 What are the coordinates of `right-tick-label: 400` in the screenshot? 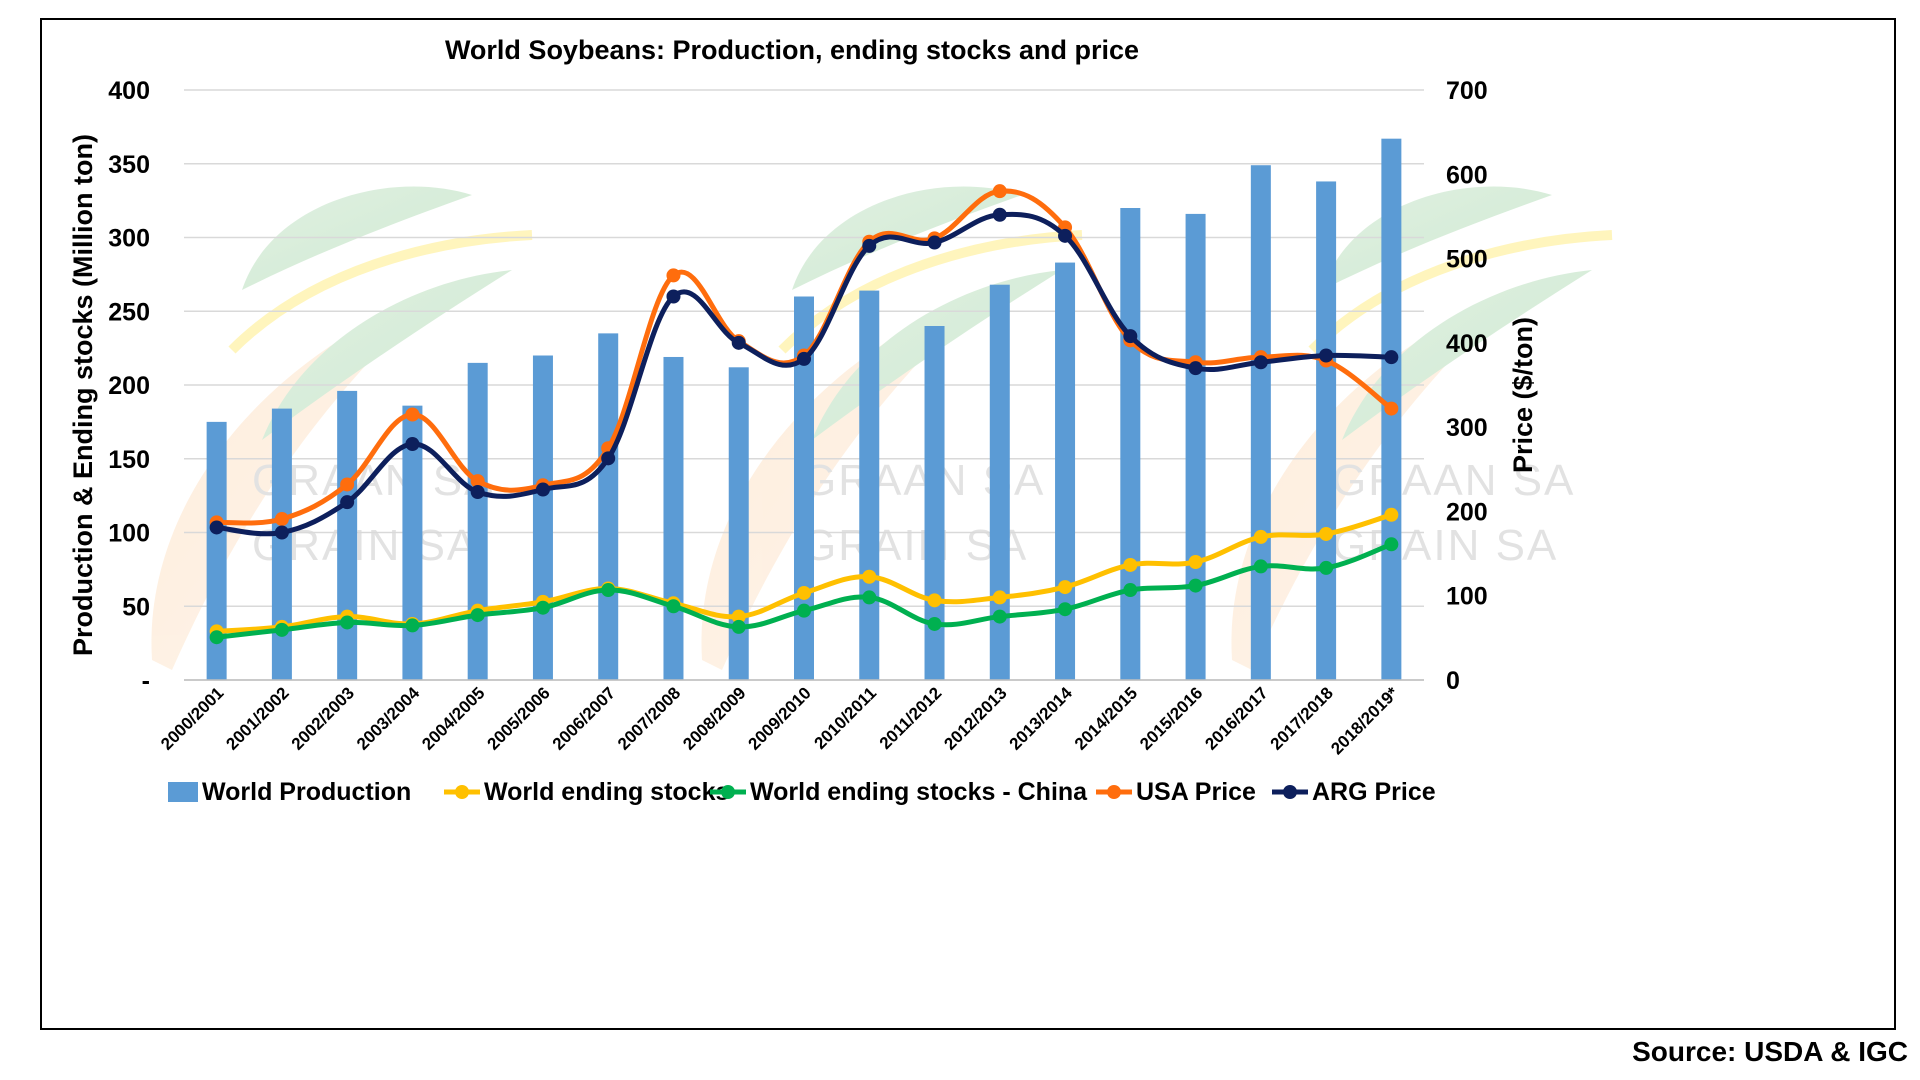 It's located at (1467, 344).